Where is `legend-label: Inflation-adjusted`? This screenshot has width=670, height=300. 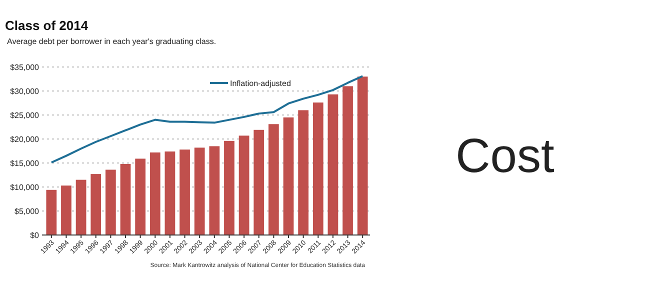 legend-label: Inflation-adjusted is located at coordinates (260, 83).